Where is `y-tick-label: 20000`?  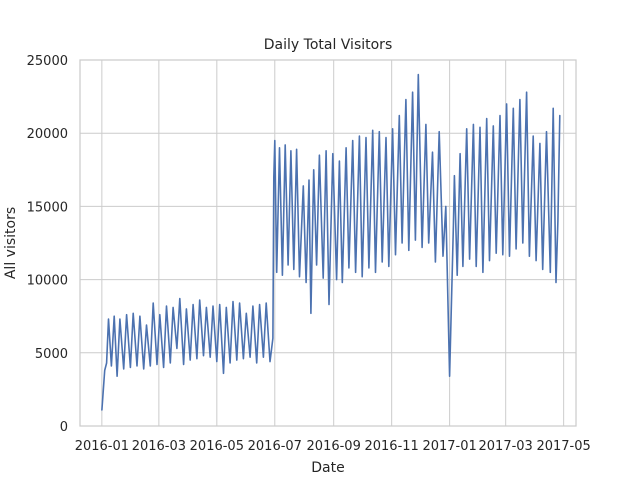
y-tick-label: 20000 is located at coordinates (47, 134).